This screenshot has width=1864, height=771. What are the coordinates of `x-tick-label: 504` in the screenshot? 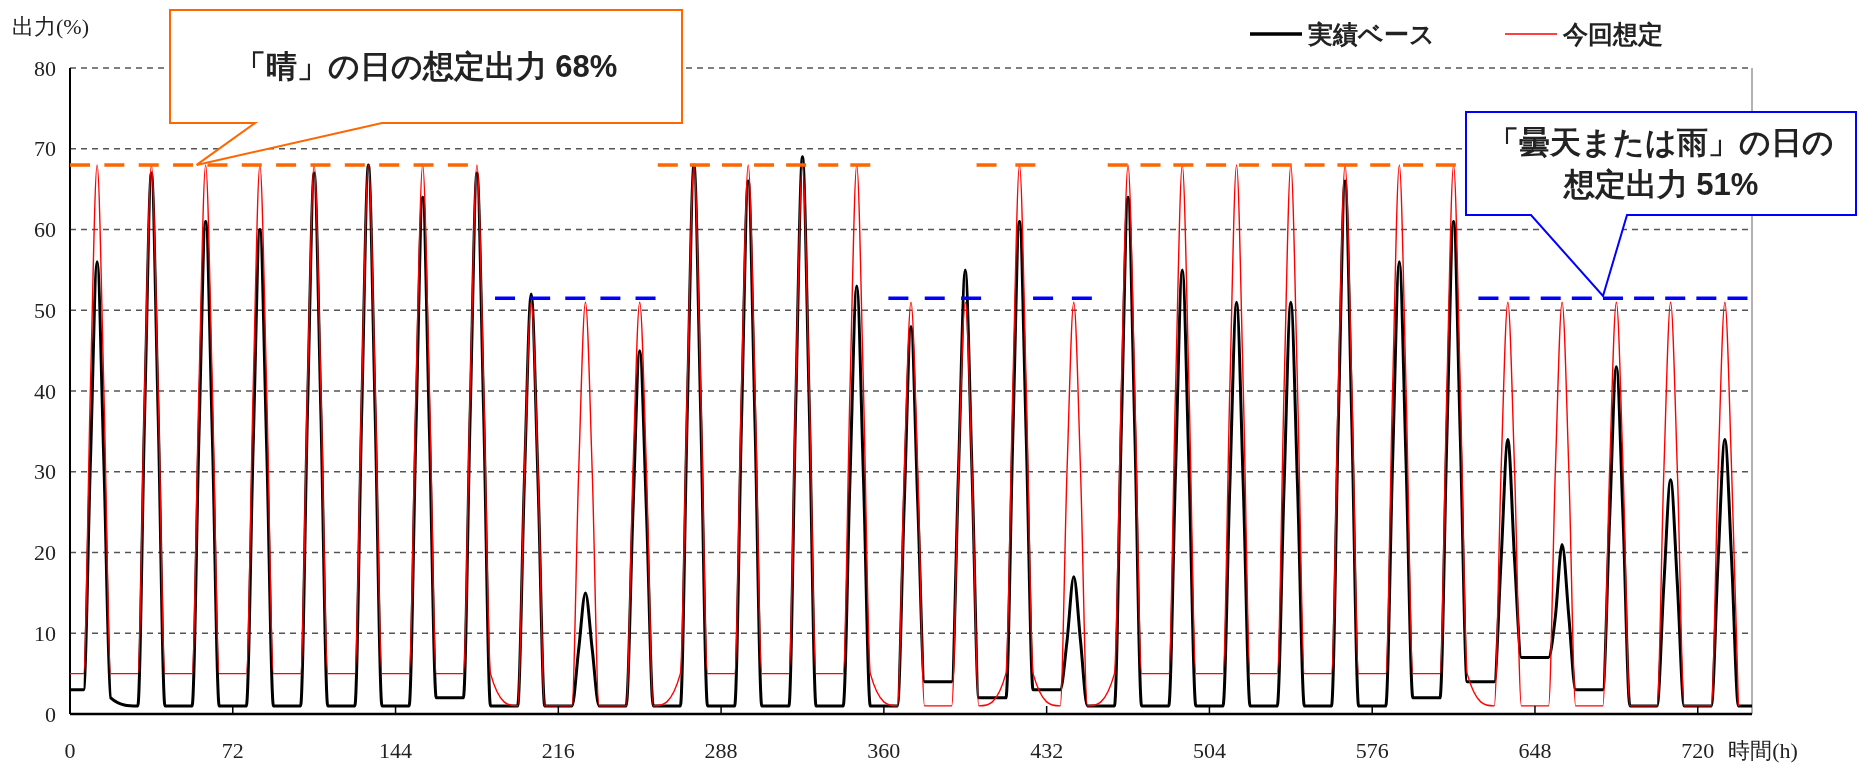 It's located at (1209, 750).